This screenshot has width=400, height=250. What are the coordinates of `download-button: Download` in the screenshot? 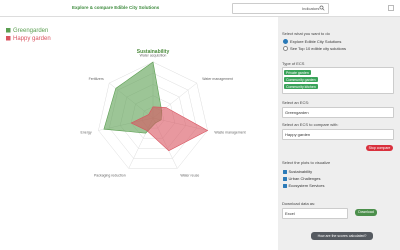 It's located at (366, 212).